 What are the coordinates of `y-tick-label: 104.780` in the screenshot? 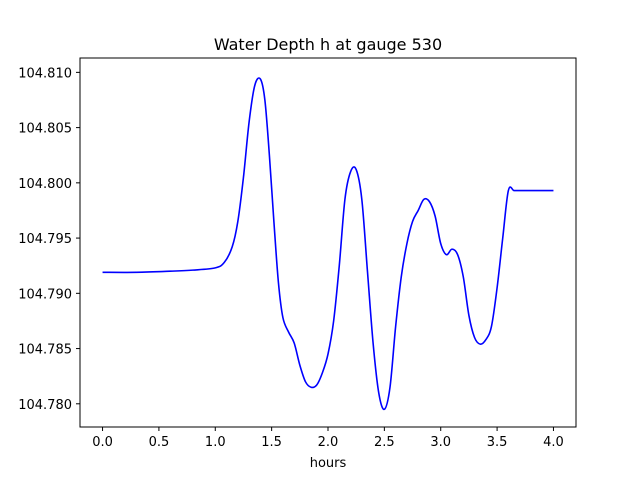 It's located at (45, 405).